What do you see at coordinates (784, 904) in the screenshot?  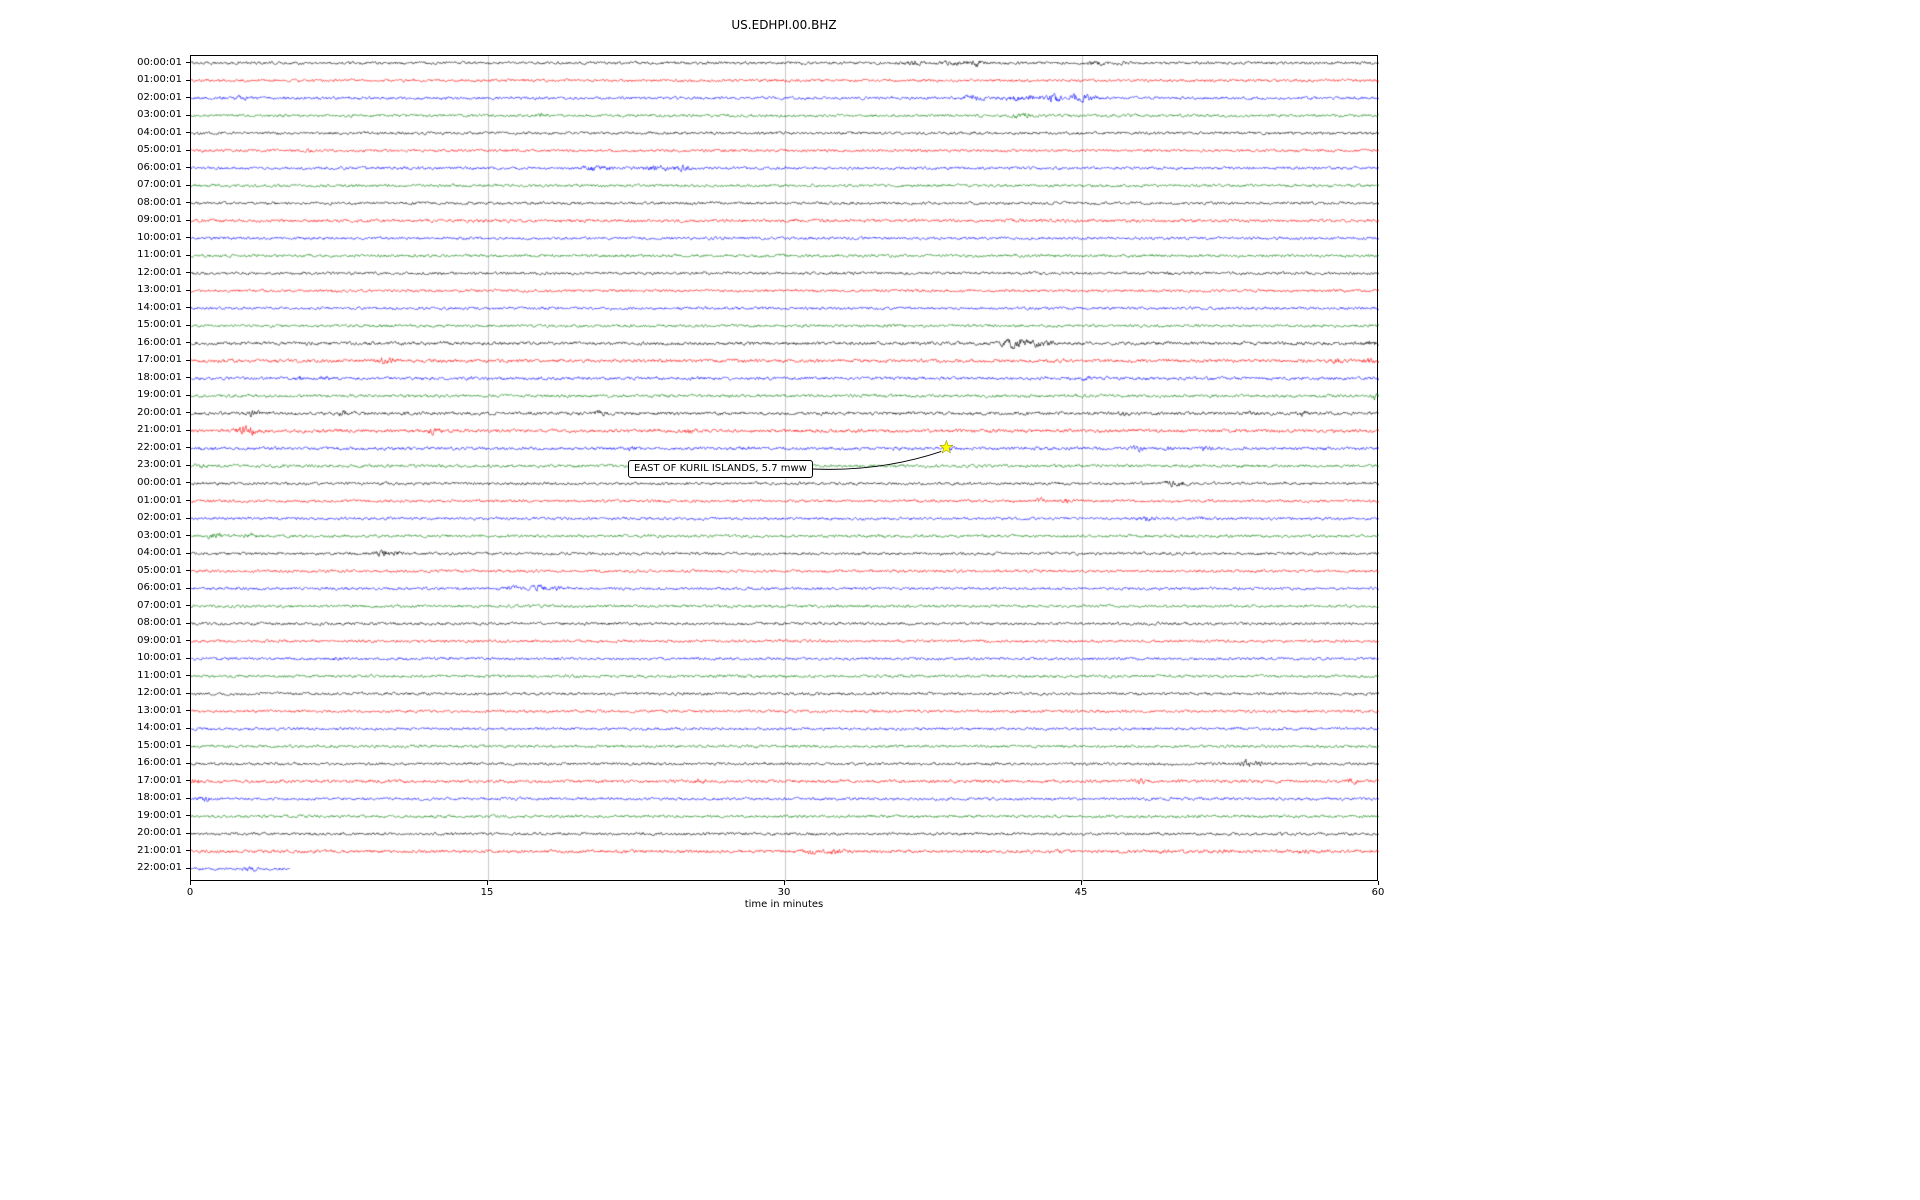 I see `x-axis-title: time in minutes` at bounding box center [784, 904].